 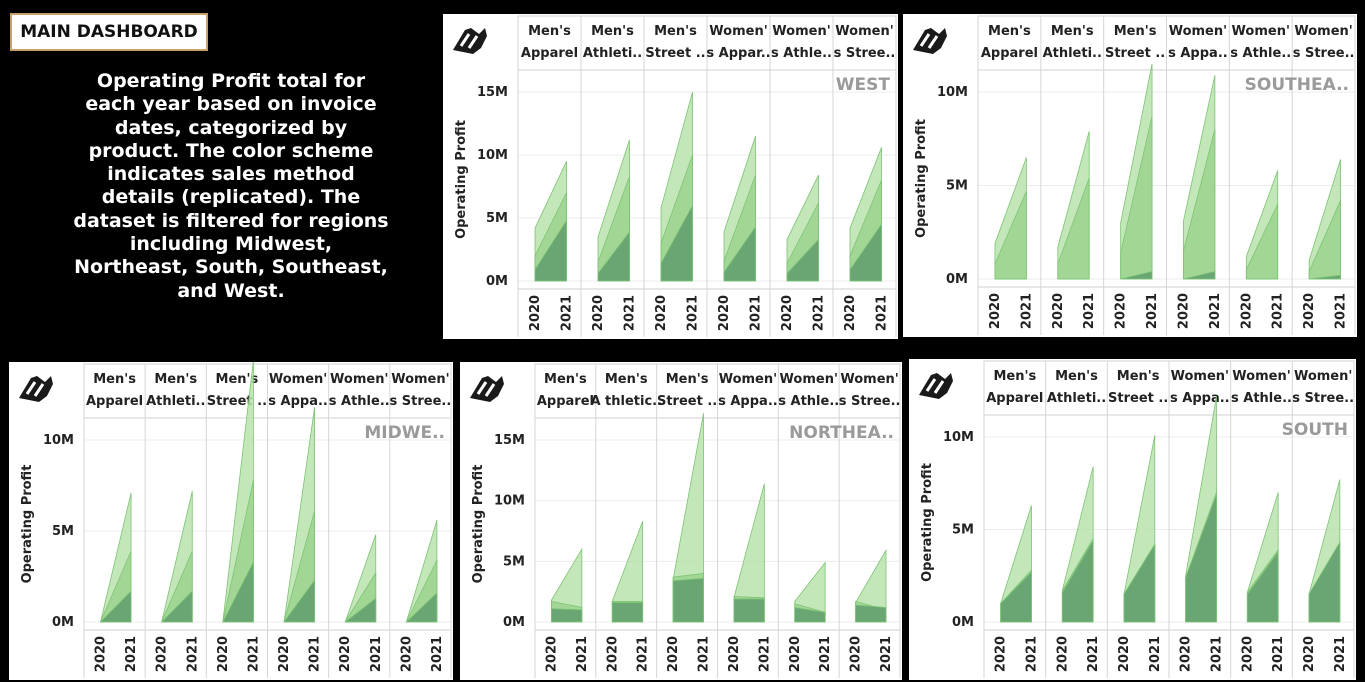 What do you see at coordinates (492, 92) in the screenshot?
I see `y-tick-label: 15M` at bounding box center [492, 92].